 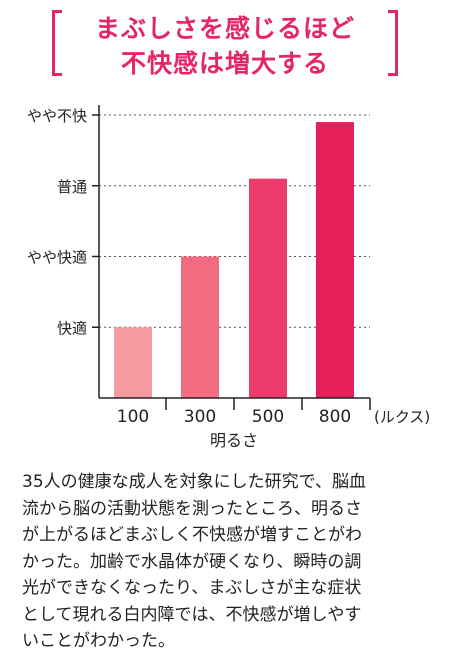 I want to click on y-tick-label: やや快適, so click(x=57, y=258).